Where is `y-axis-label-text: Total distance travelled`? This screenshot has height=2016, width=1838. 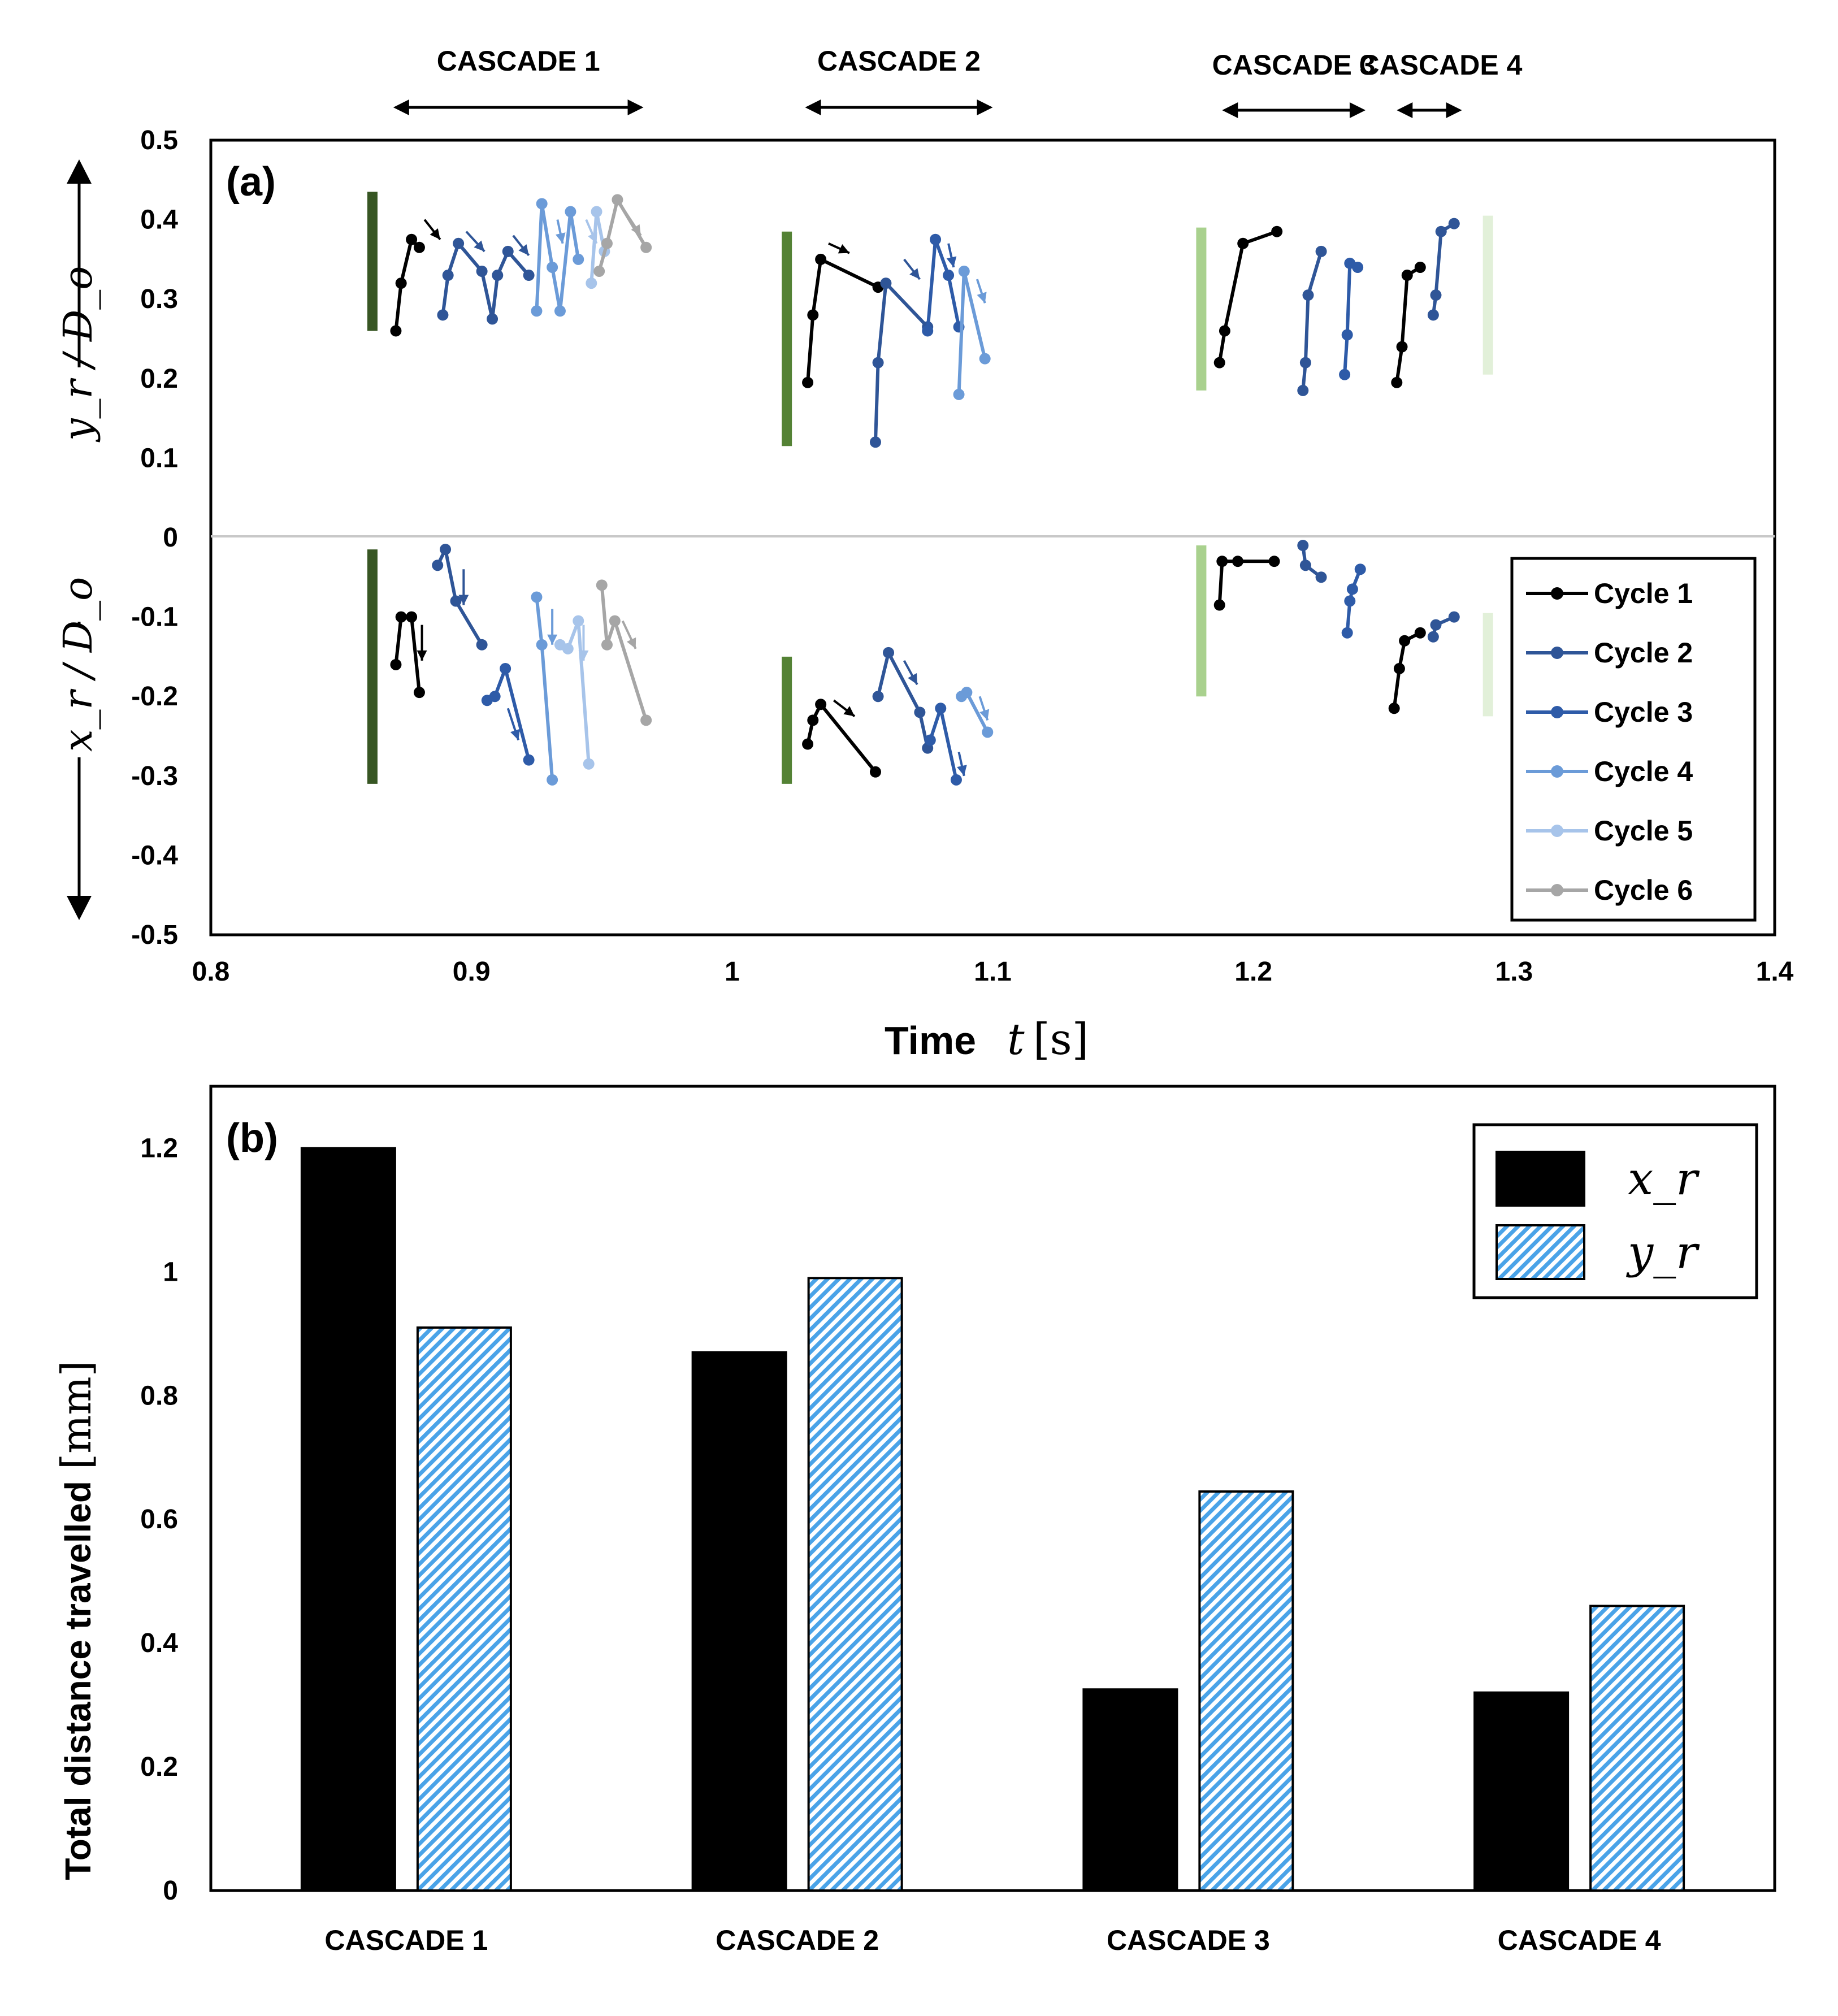
y-axis-label-text: Total distance travelled is located at coordinates (78, 1680).